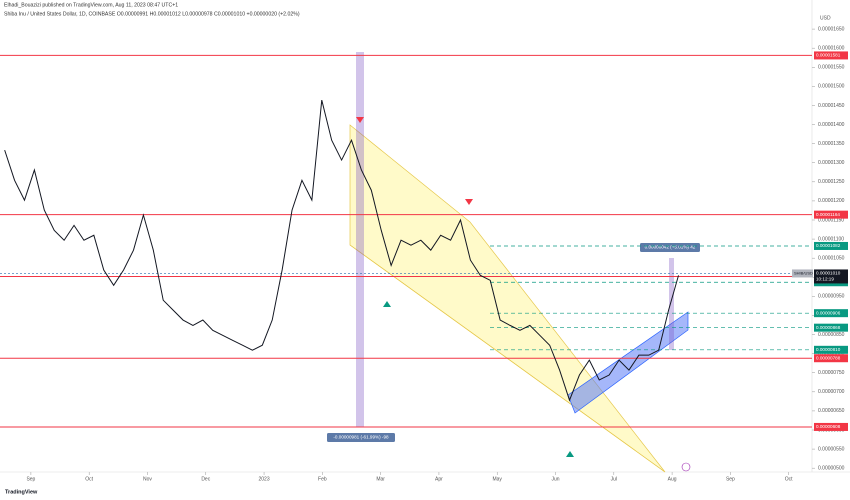 This screenshot has width=850, height=500. What do you see at coordinates (21, 492) in the screenshot?
I see `brand: TradingView` at bounding box center [21, 492].